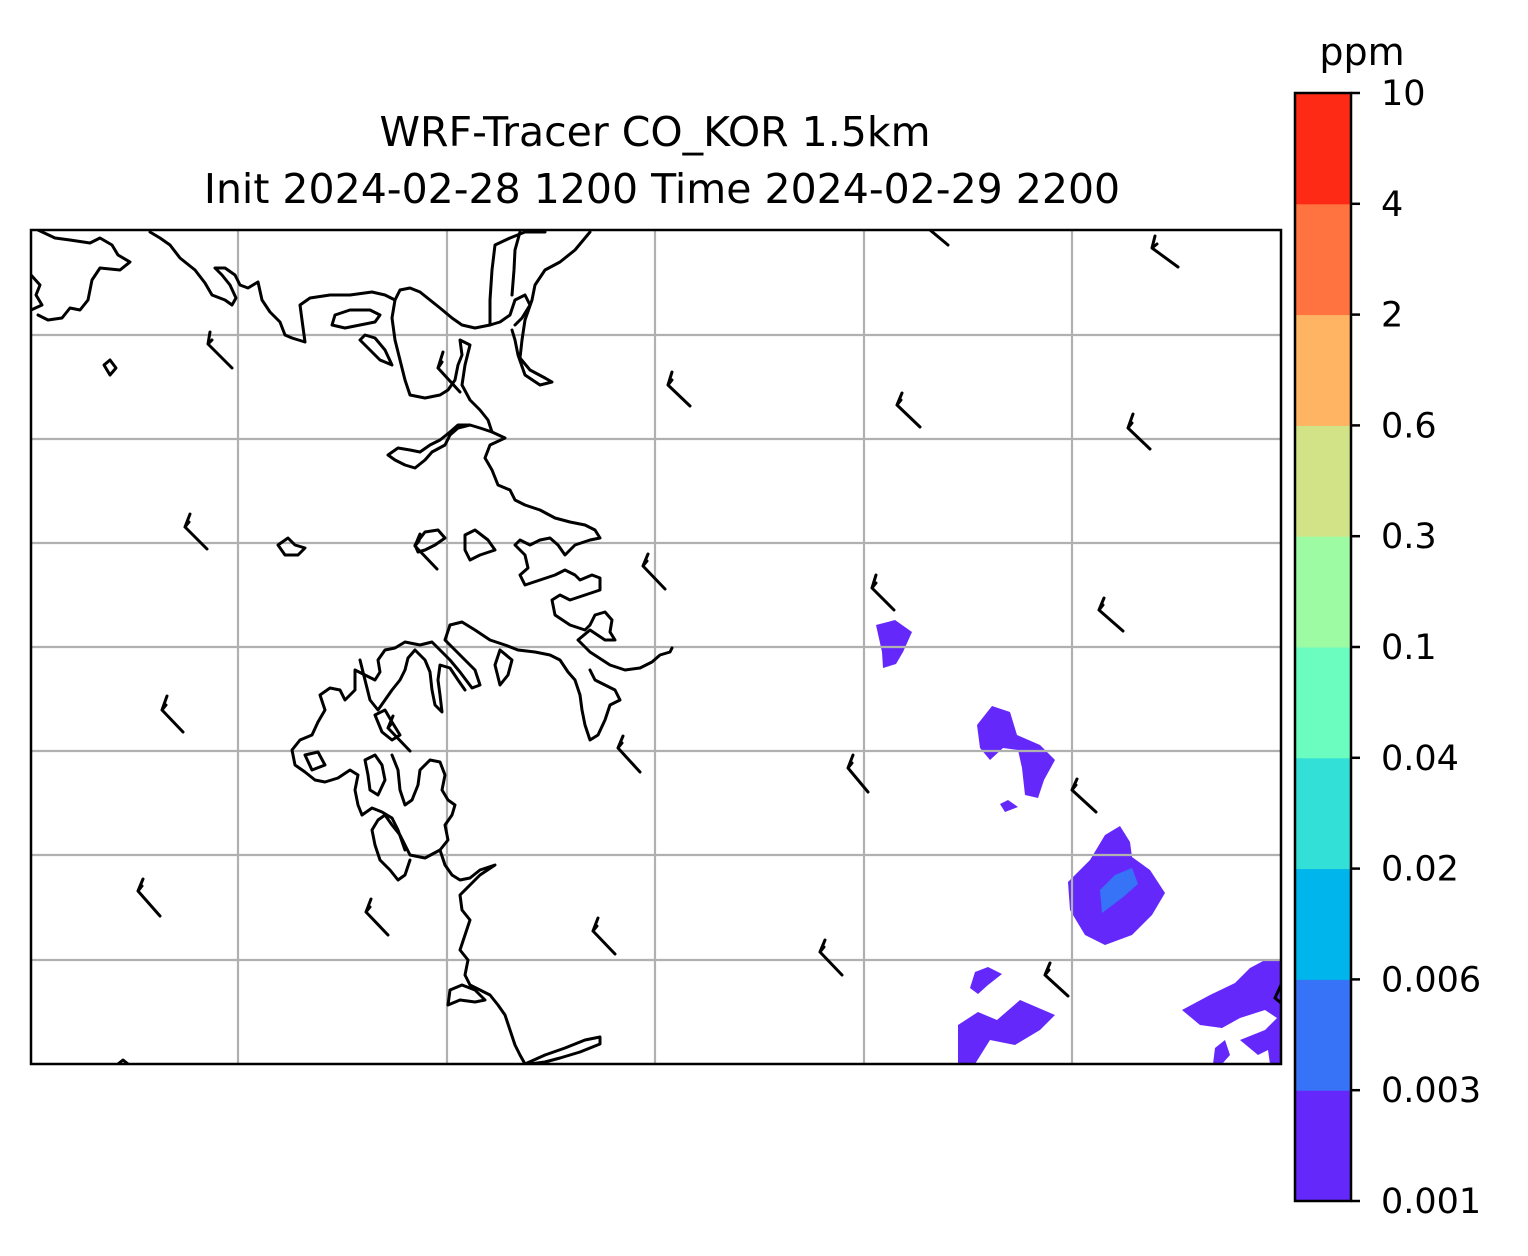 The width and height of the screenshot is (1528, 1256). I want to click on concentration-contours, so click(1078, 842).